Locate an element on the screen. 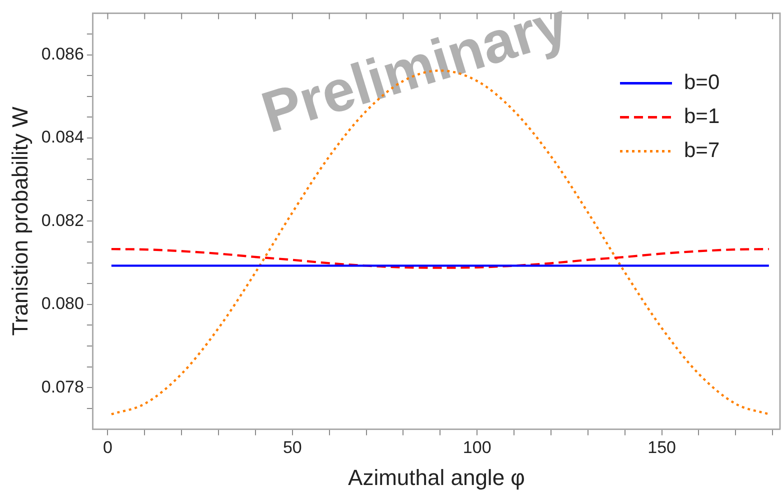  legend-label: b=7 is located at coordinates (702, 150).